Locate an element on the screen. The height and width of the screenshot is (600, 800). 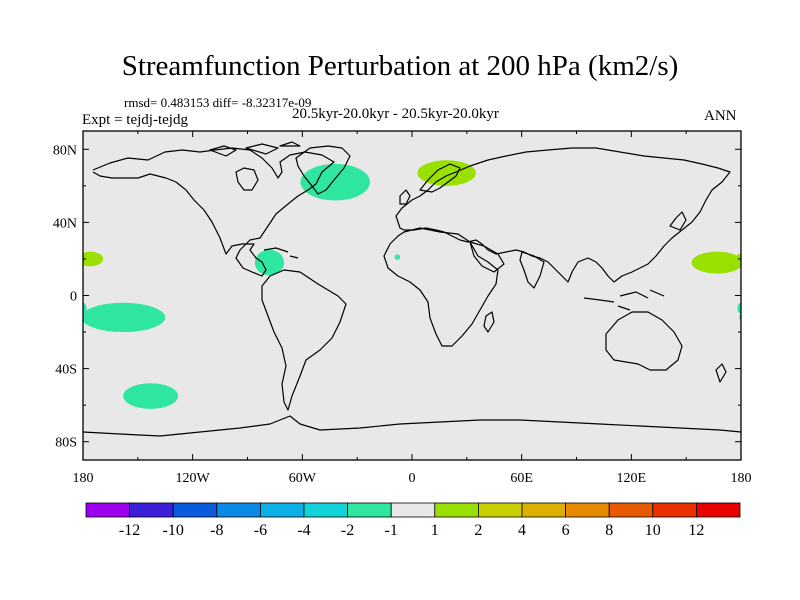
coastline-south-america is located at coordinates (304, 340).